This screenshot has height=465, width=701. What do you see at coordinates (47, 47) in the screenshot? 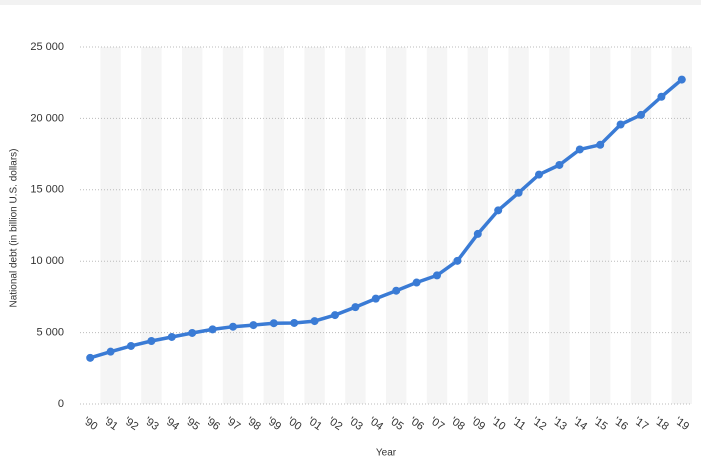
I see `y-tick-label: 25 000` at bounding box center [47, 47].